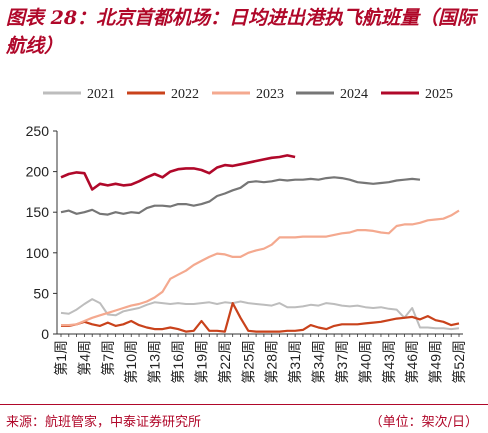 The width and height of the screenshot is (488, 433). What do you see at coordinates (45, 334) in the screenshot?
I see `y-tick-label: 0` at bounding box center [45, 334].